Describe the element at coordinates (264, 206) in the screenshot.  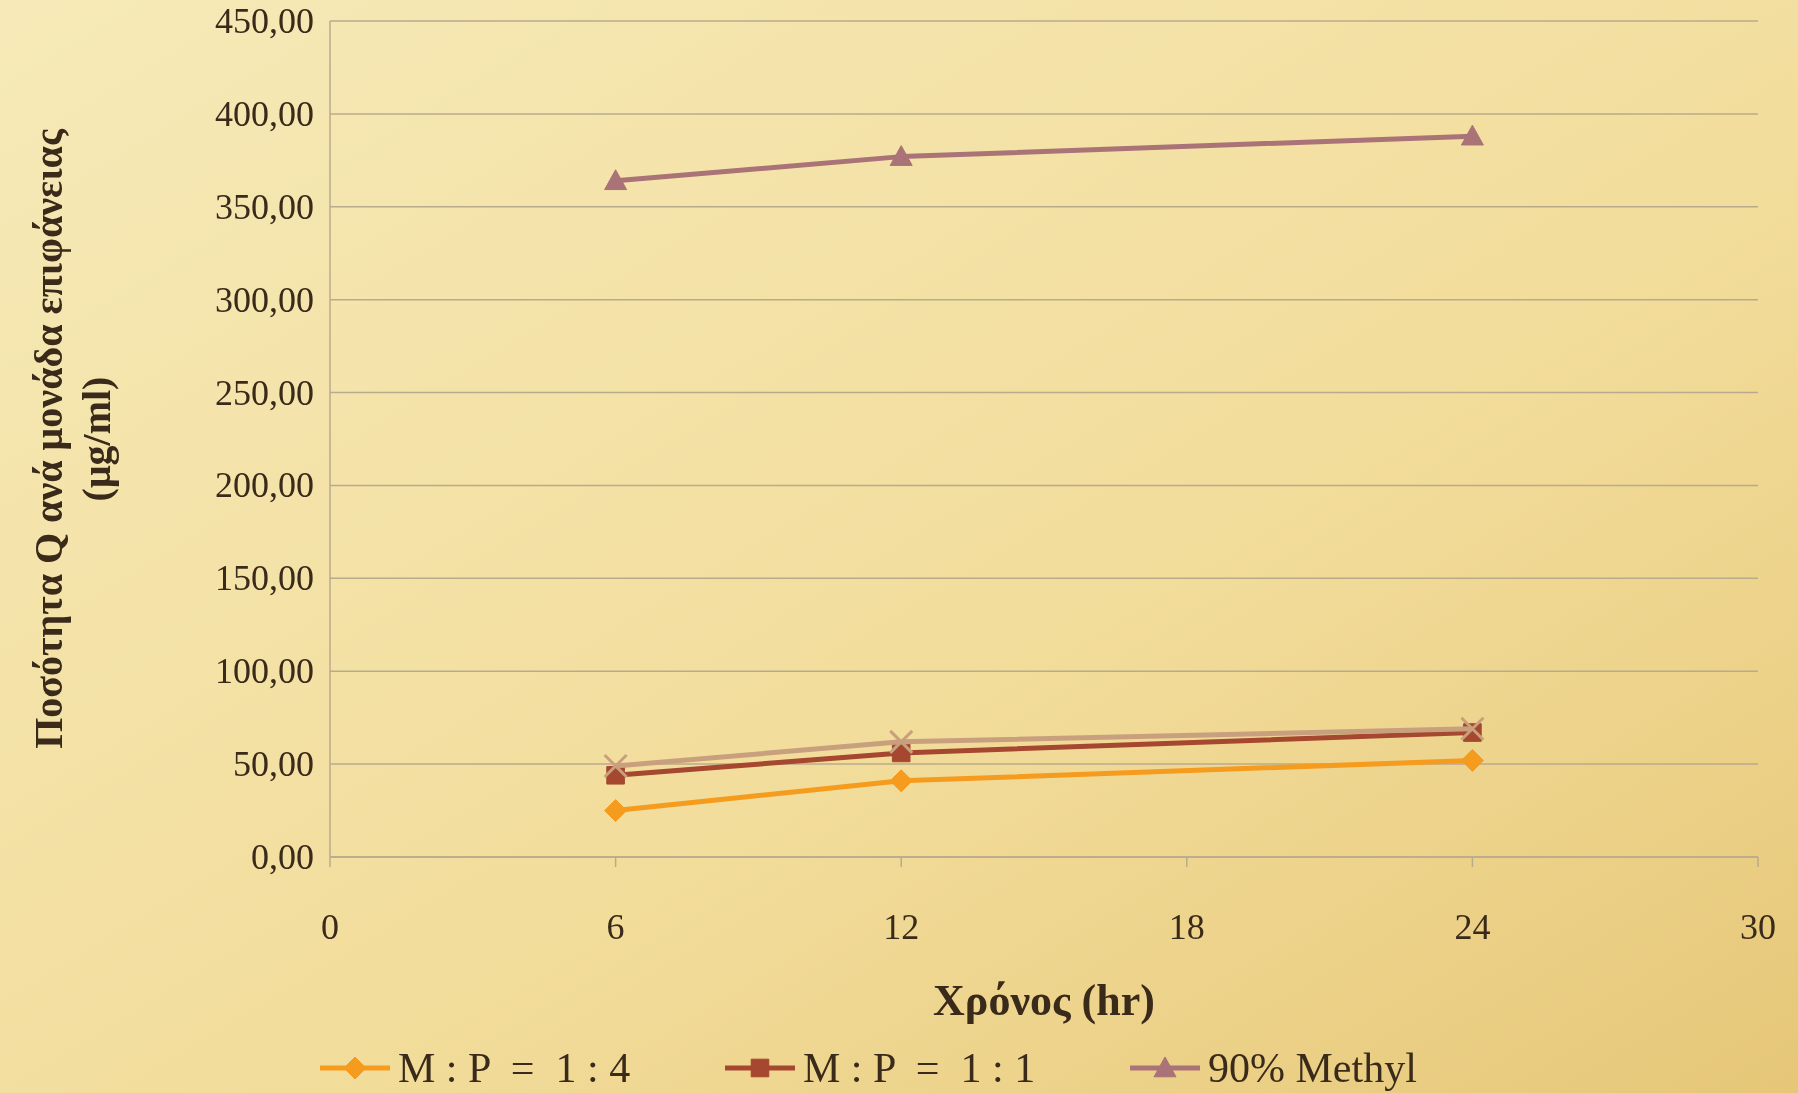
I see `y-tick-label: 350,00` at that location.